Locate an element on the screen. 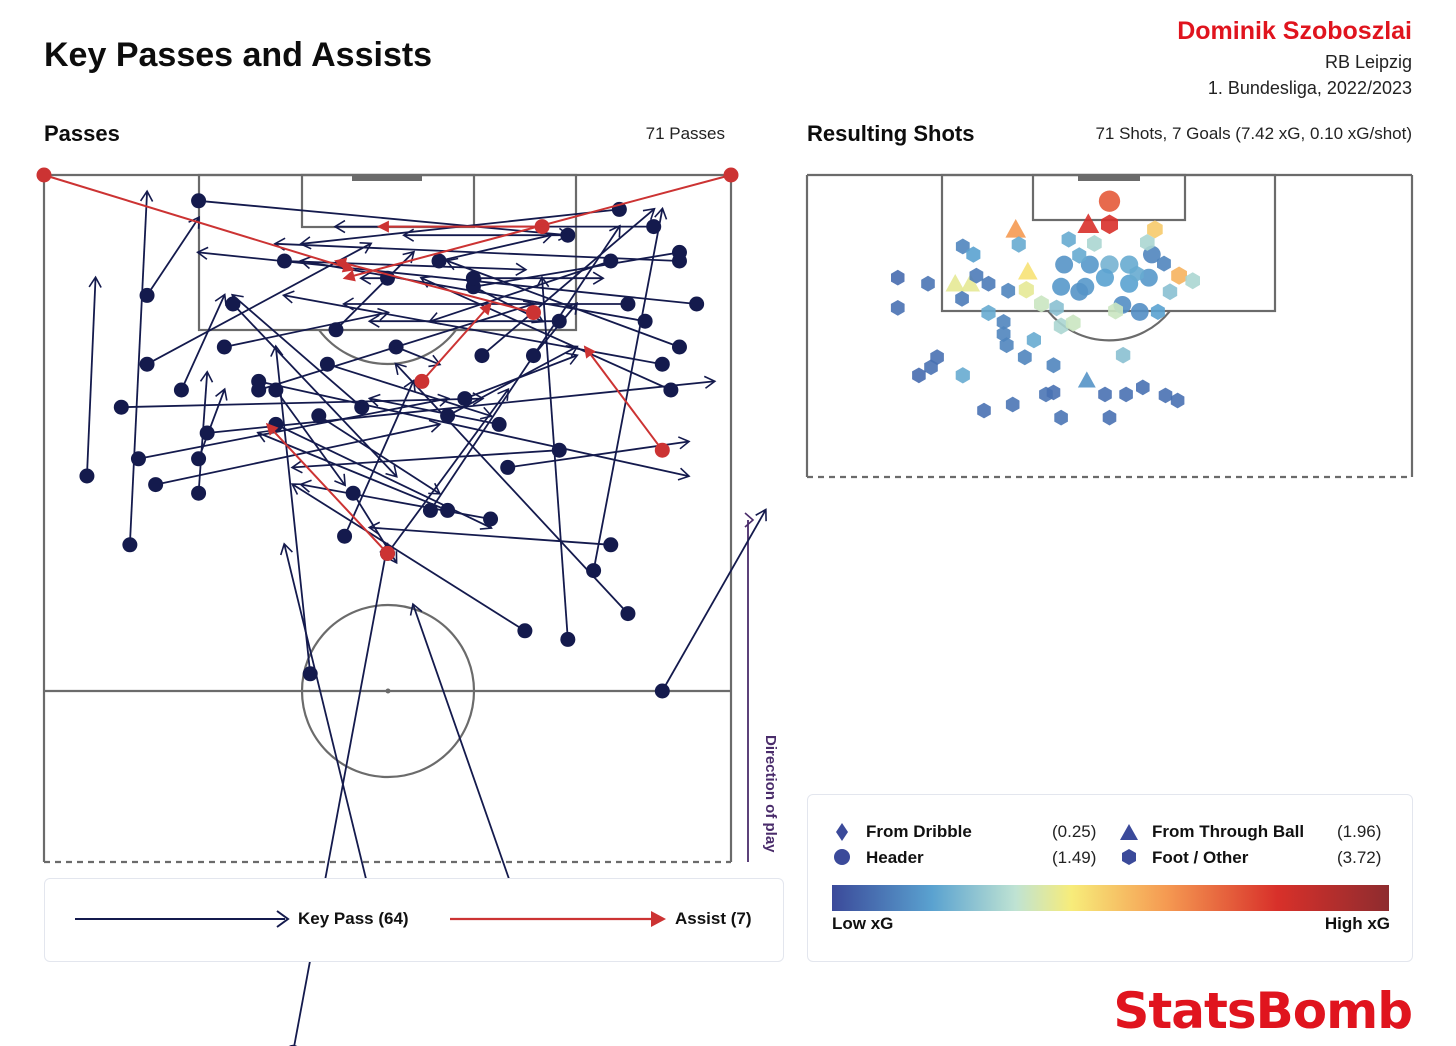 Image resolution: width=1456 pixels, height=1046 pixels. diamond-icon is located at coordinates (842, 832).